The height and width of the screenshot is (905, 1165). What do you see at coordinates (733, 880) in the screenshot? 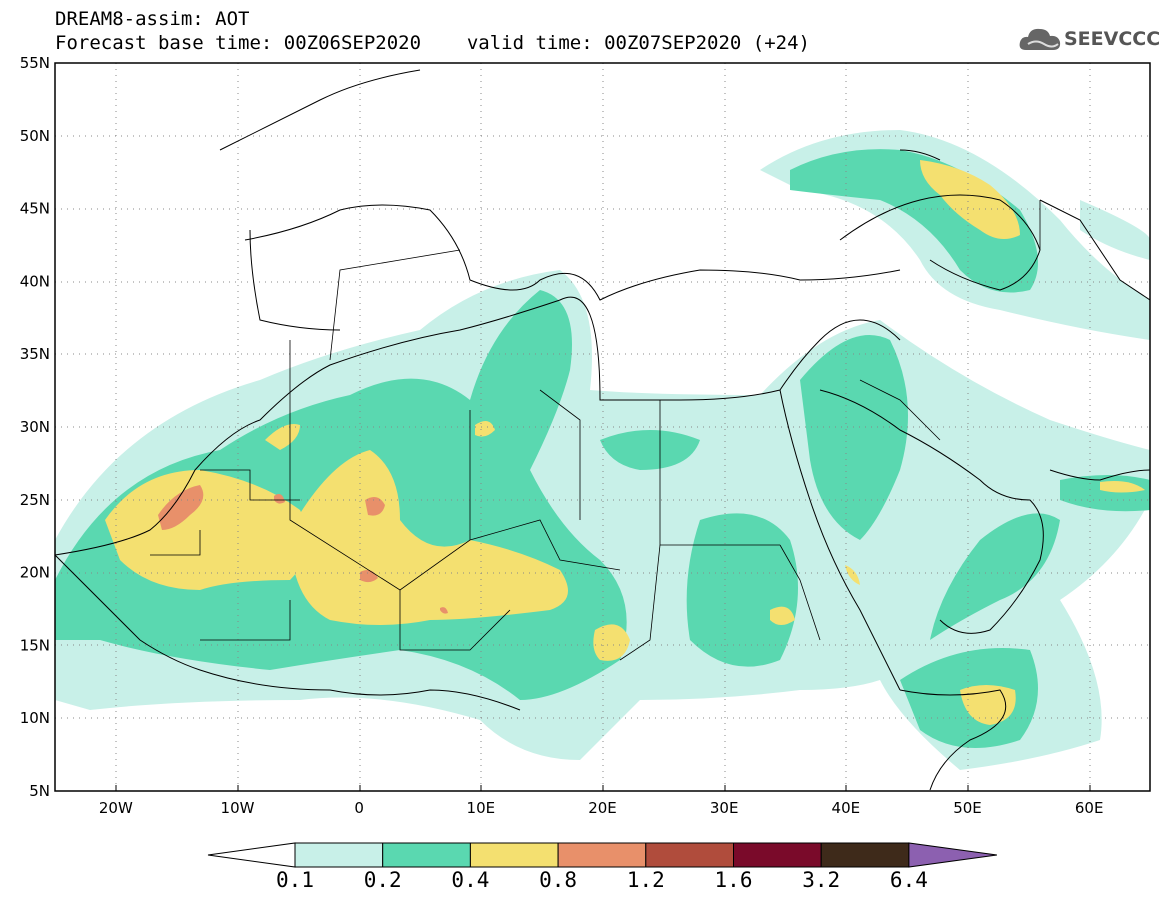
I see `colorbar-label: 1.6` at bounding box center [733, 880].